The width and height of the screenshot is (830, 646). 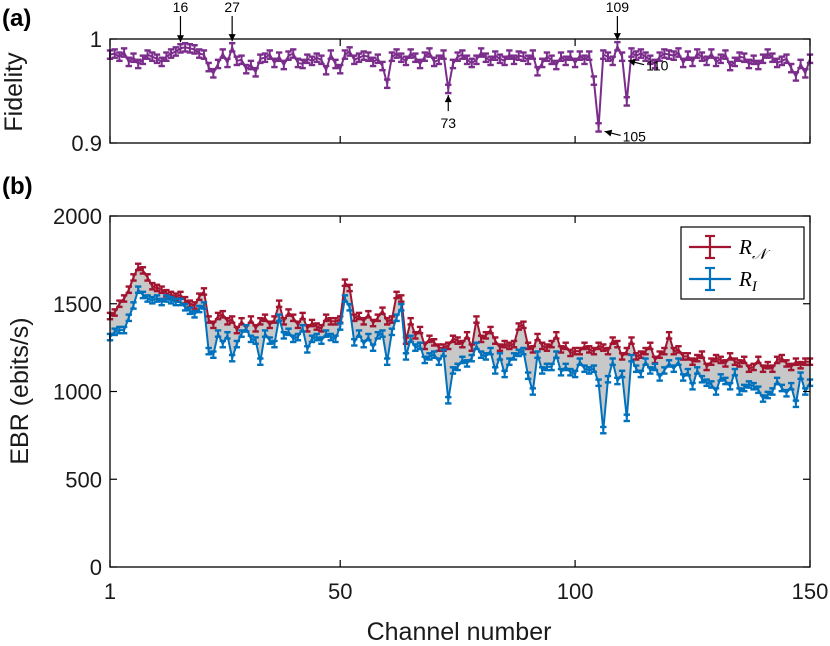 What do you see at coordinates (625, 136) in the screenshot?
I see `annotation-arrow: 105` at bounding box center [625, 136].